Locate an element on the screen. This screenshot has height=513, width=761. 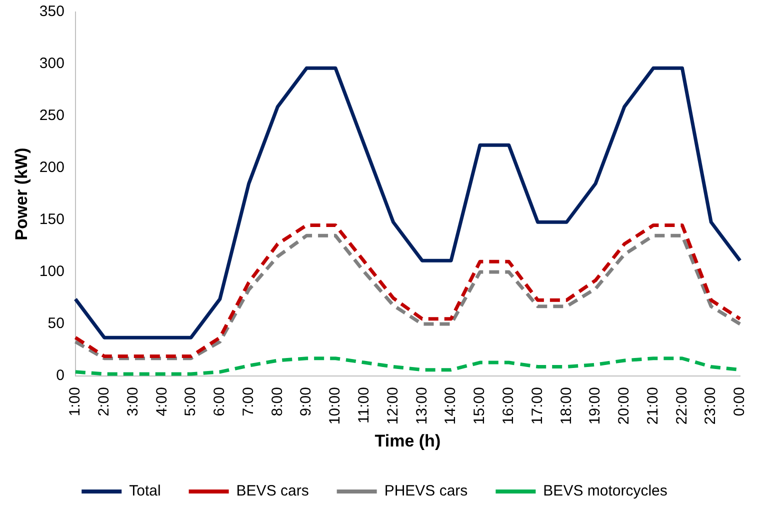
x-tick-label: 9:00 is located at coordinates (306, 401).